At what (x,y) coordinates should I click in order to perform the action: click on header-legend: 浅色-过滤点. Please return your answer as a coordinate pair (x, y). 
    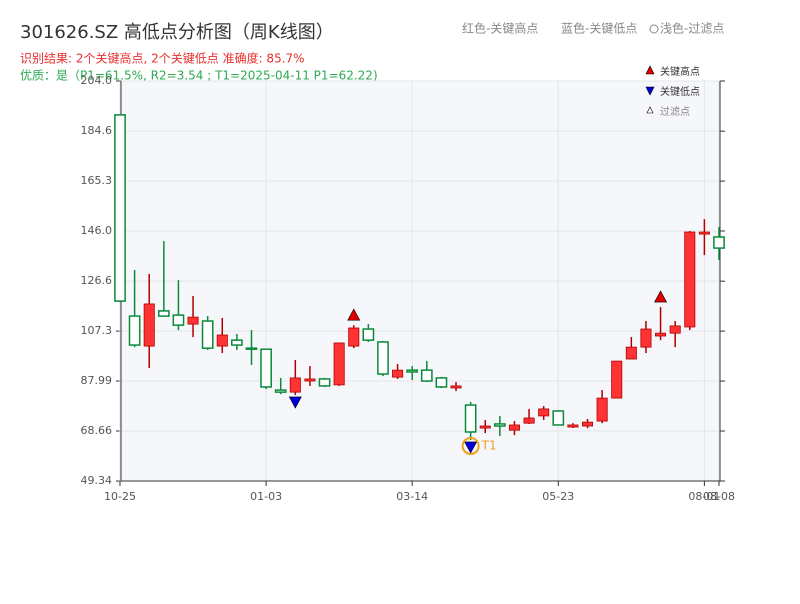
    Looking at the image, I should click on (692, 29).